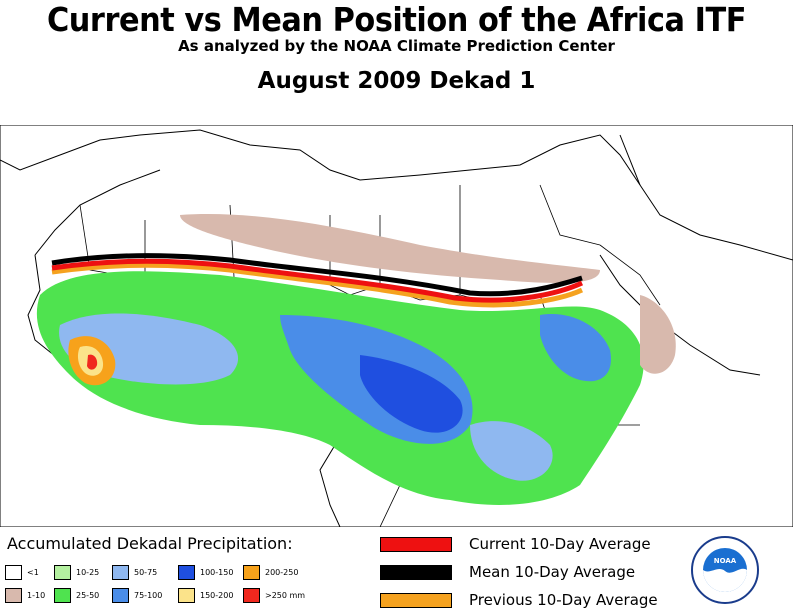  Describe the element at coordinates (285, 595) in the screenshot. I see `legend-swatch-label: >250 mm` at that location.